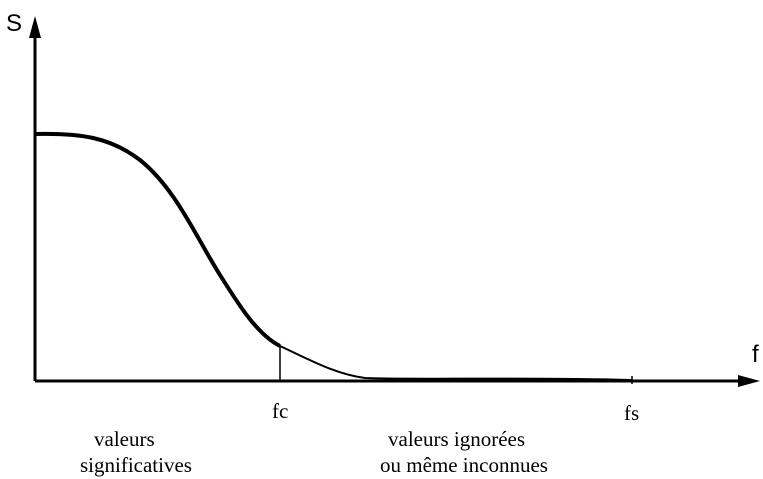 Image resolution: width=763 pixels, height=479 pixels. Describe the element at coordinates (749, 381) in the screenshot. I see `x-axis-arrow` at that location.